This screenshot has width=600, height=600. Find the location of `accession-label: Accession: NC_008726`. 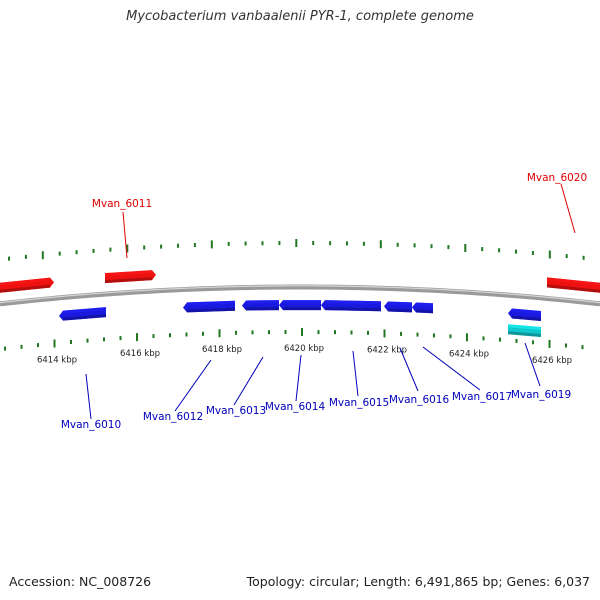

accession-label: Accession: NC_008726 is located at coordinates (80, 581).